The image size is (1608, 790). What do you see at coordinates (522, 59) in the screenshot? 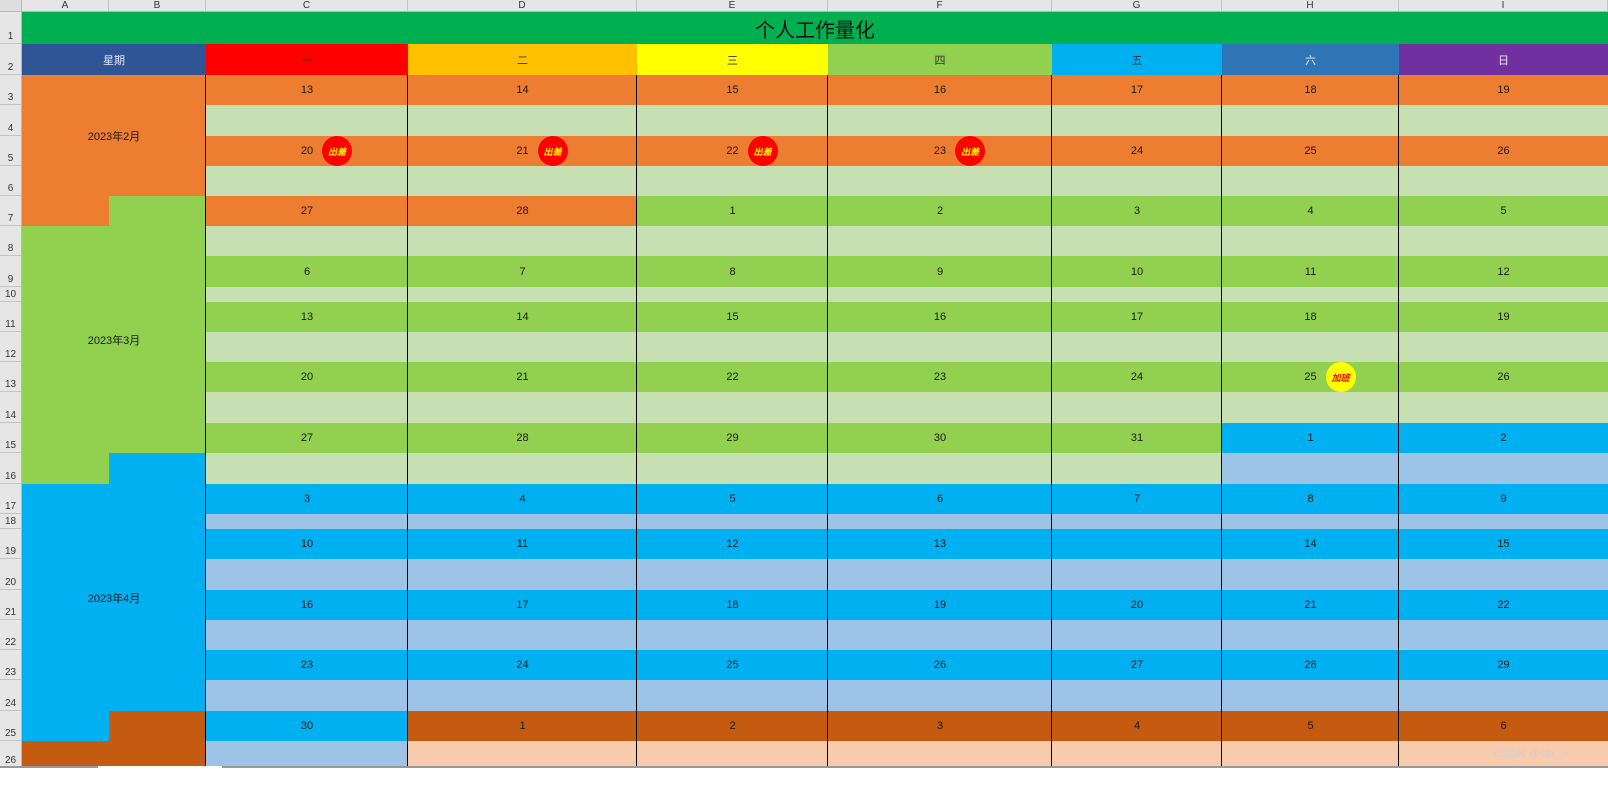
I see `weekday-header-2: 二` at bounding box center [522, 59].